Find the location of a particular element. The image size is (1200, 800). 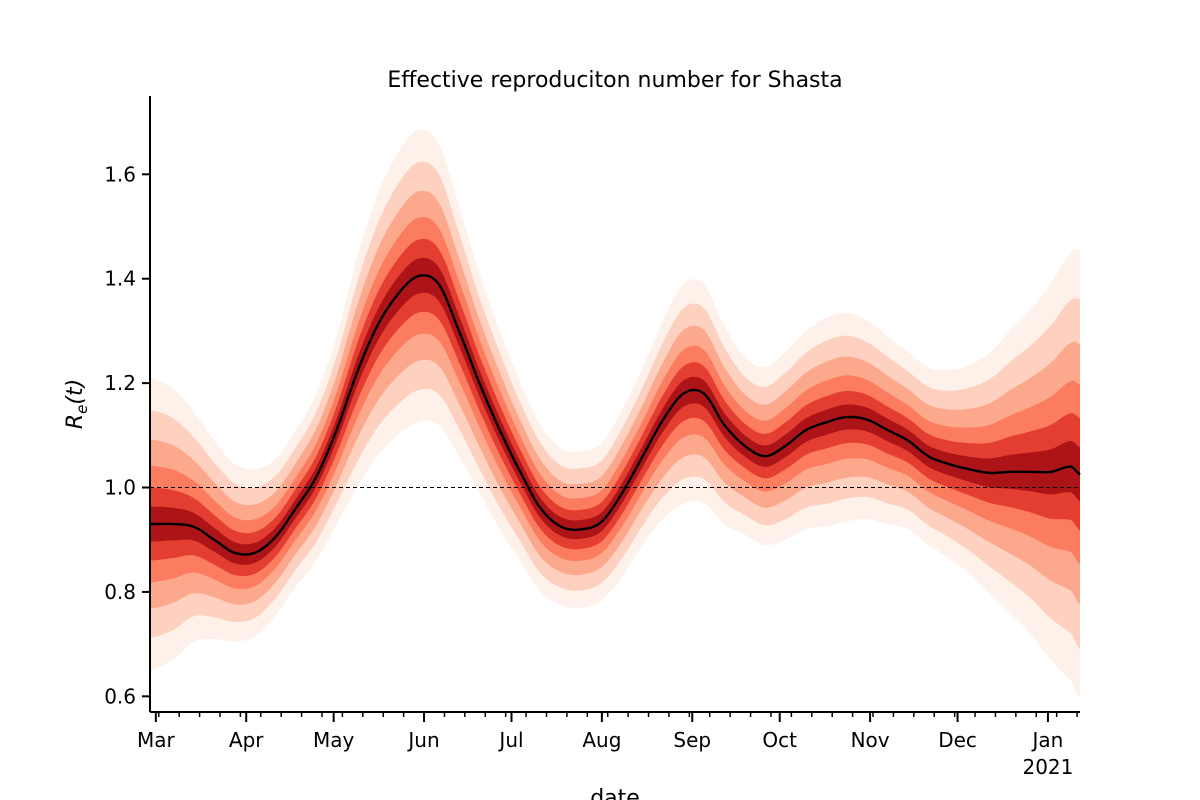

x-tick-label: May is located at coordinates (334, 740).